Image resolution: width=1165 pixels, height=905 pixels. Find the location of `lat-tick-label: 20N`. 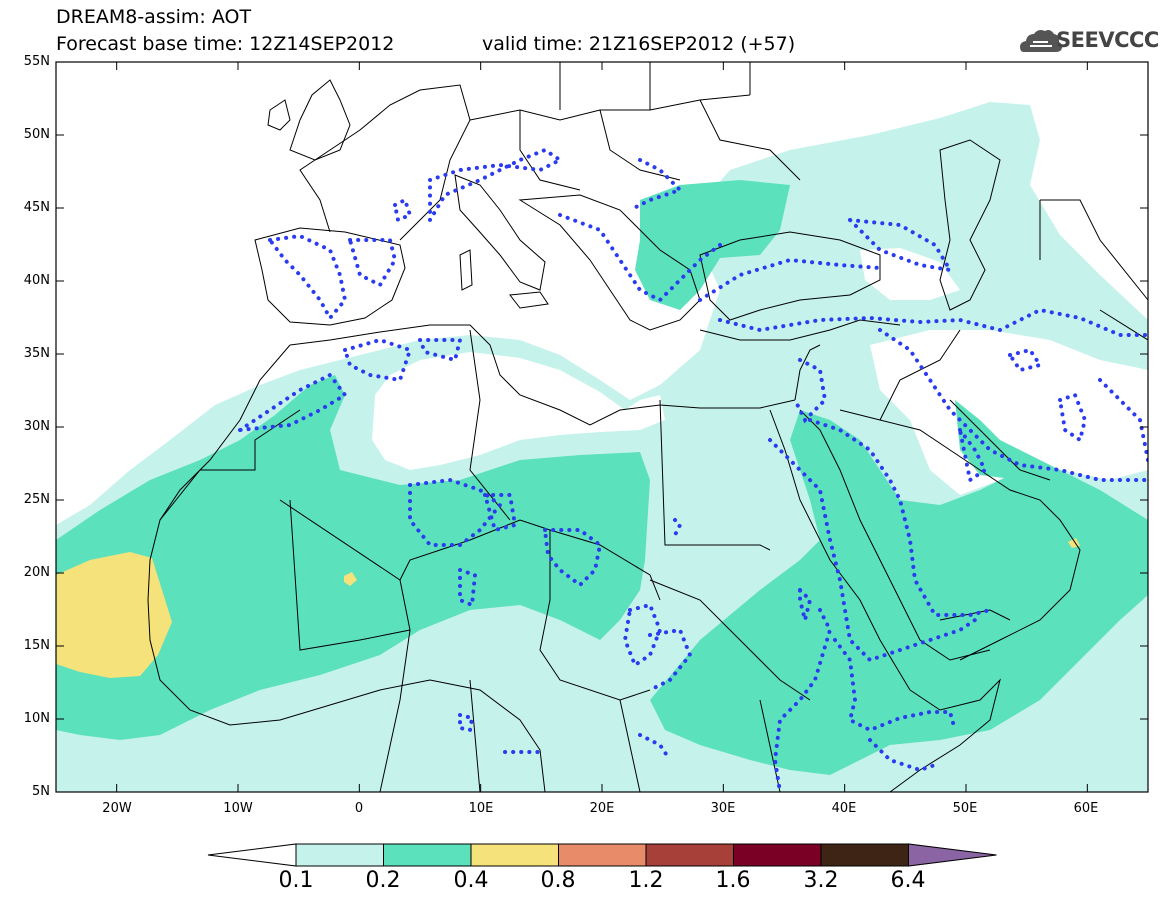

lat-tick-label: 20N is located at coordinates (36, 572).